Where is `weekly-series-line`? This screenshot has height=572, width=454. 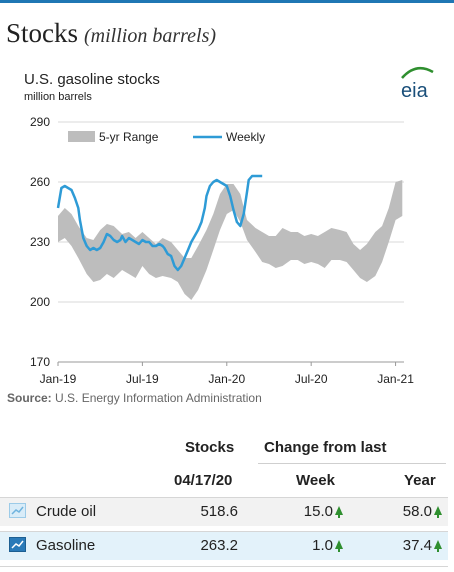 weekly-series-line is located at coordinates (159, 223).